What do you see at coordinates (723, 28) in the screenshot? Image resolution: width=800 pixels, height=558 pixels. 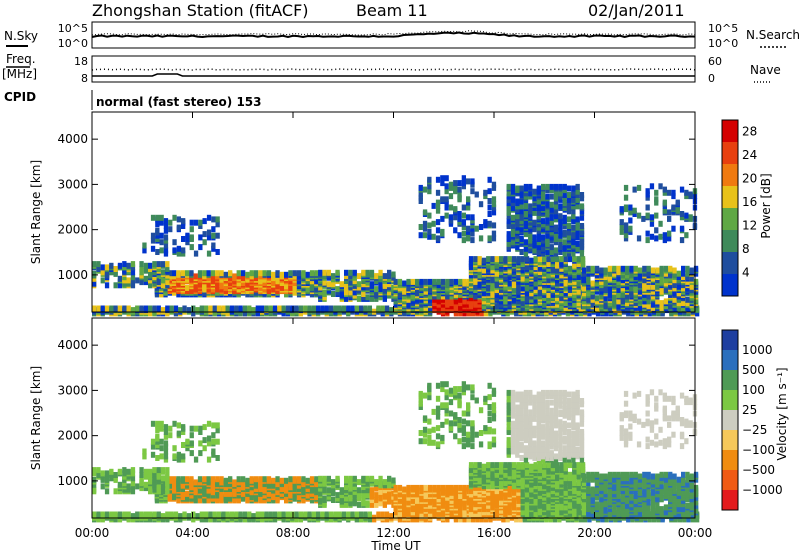 I see `noise-tick-right-high: 10^5` at bounding box center [723, 28].